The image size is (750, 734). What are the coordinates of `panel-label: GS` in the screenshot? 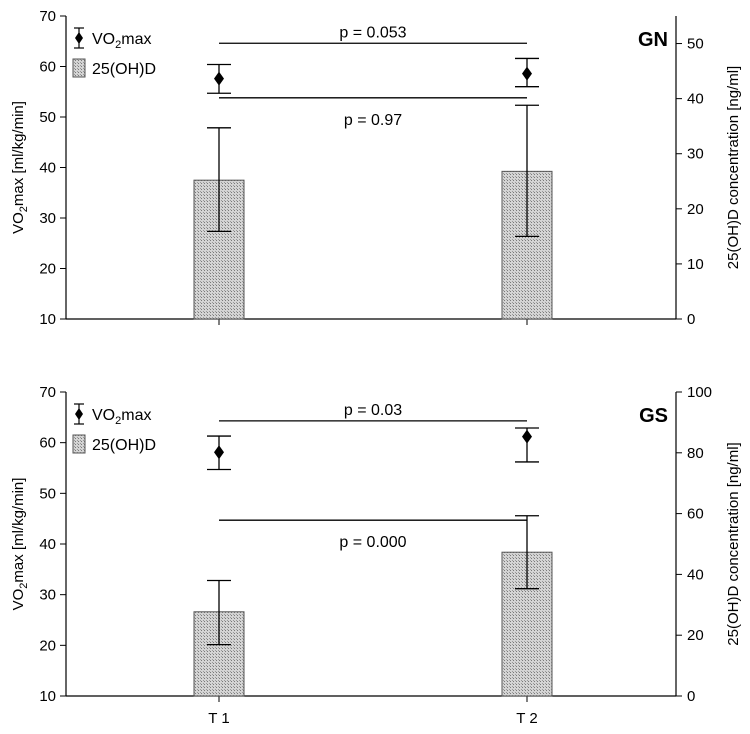 It's located at (653, 416).